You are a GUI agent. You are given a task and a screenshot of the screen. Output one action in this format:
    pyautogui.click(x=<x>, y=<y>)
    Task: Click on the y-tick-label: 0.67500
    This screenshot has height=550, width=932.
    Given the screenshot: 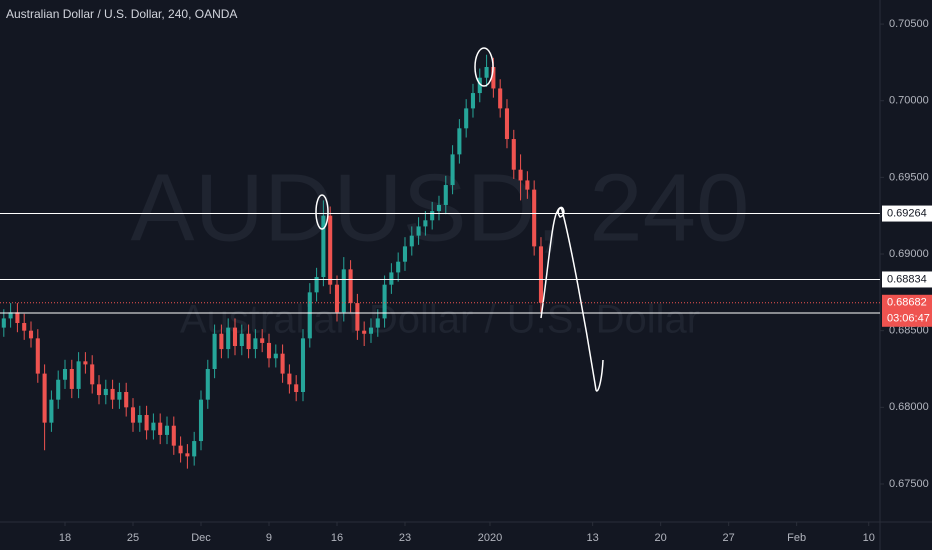 What is the action you would take?
    pyautogui.click(x=909, y=484)
    